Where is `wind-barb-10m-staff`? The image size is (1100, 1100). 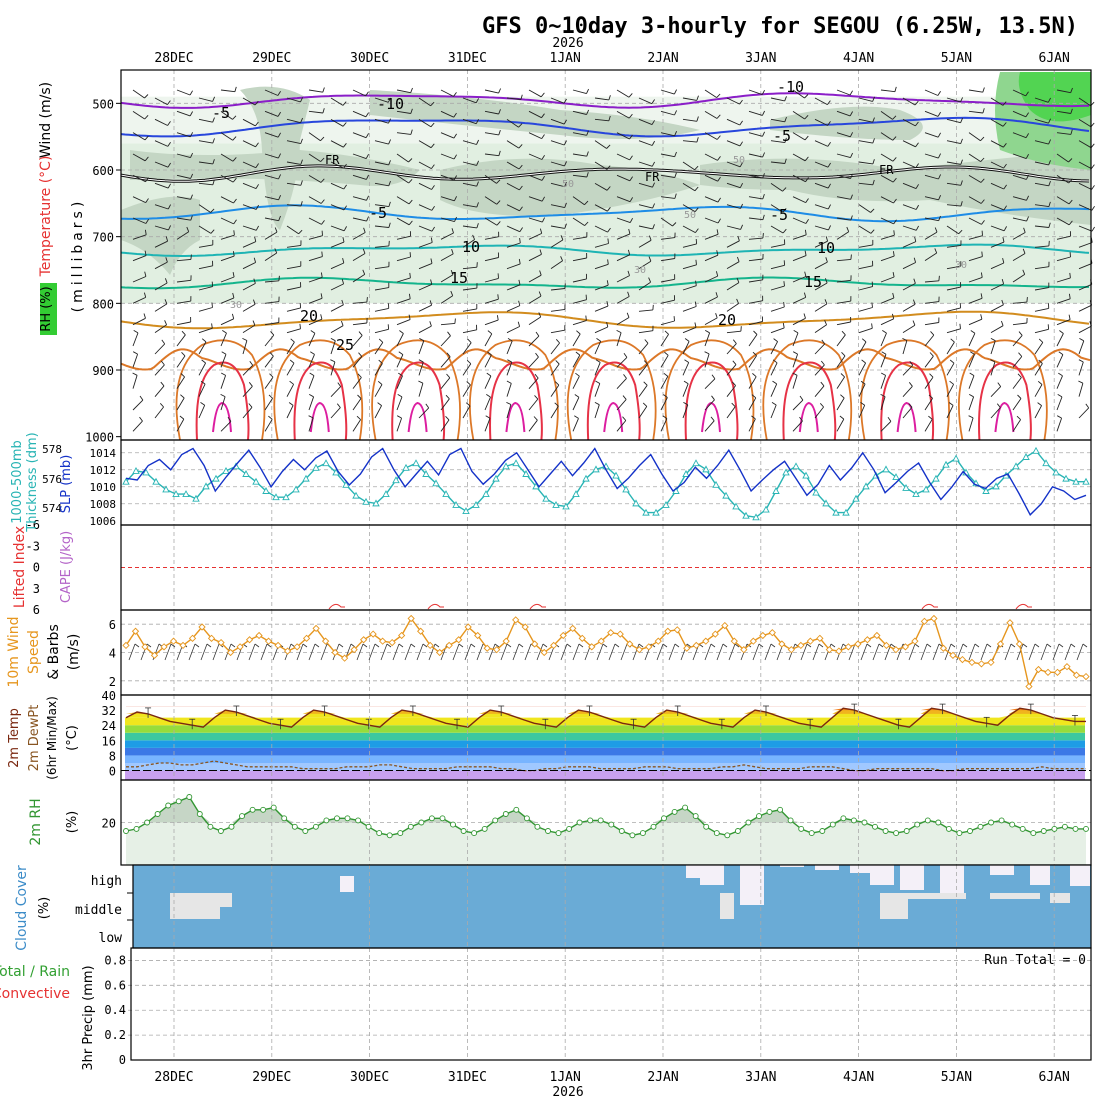
wind-barb-10m-staff is located at coordinates (576, 652).